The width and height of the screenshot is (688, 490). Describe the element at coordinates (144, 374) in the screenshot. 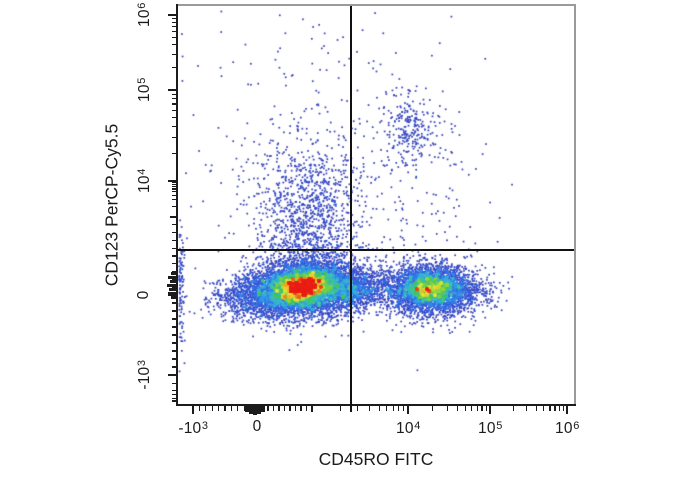

I see `y-tick-label: -103` at that location.